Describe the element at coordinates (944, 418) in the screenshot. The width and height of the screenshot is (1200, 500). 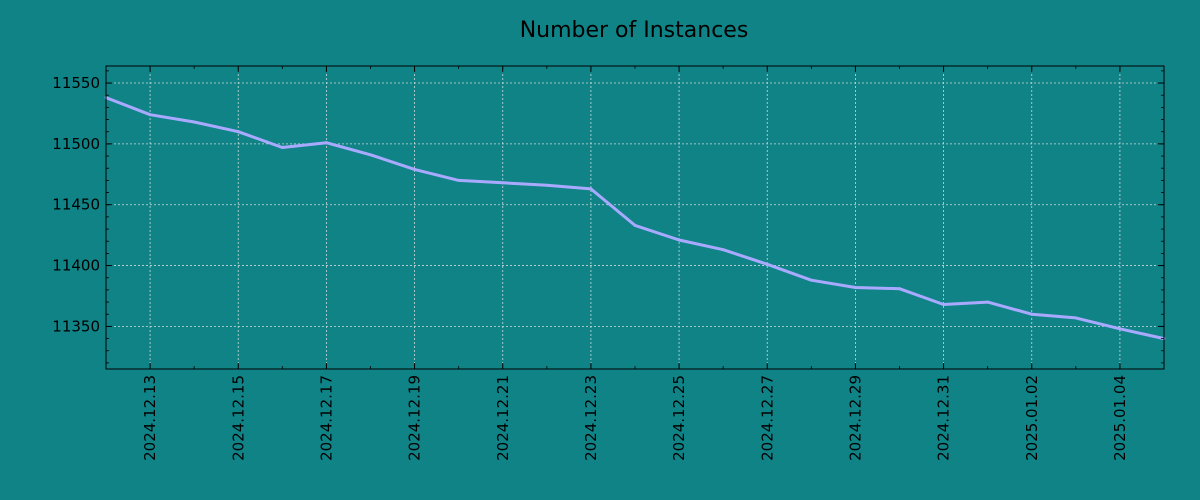
I see `x-tick-label: 2024.12.31` at that location.